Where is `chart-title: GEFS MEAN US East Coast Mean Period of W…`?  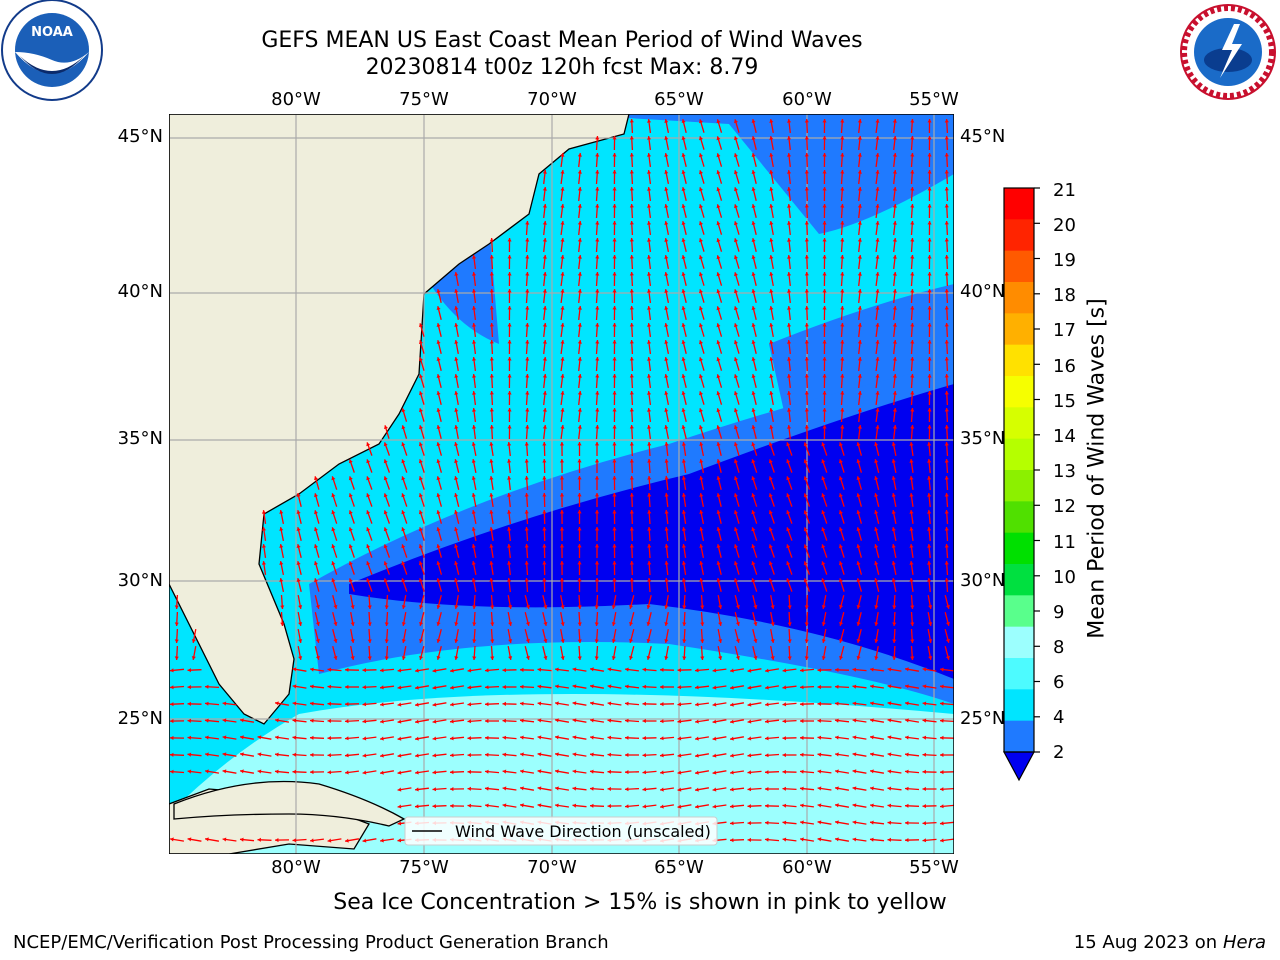
chart-title: GEFS MEAN US East Coast Mean Period of W… is located at coordinates (562, 40).